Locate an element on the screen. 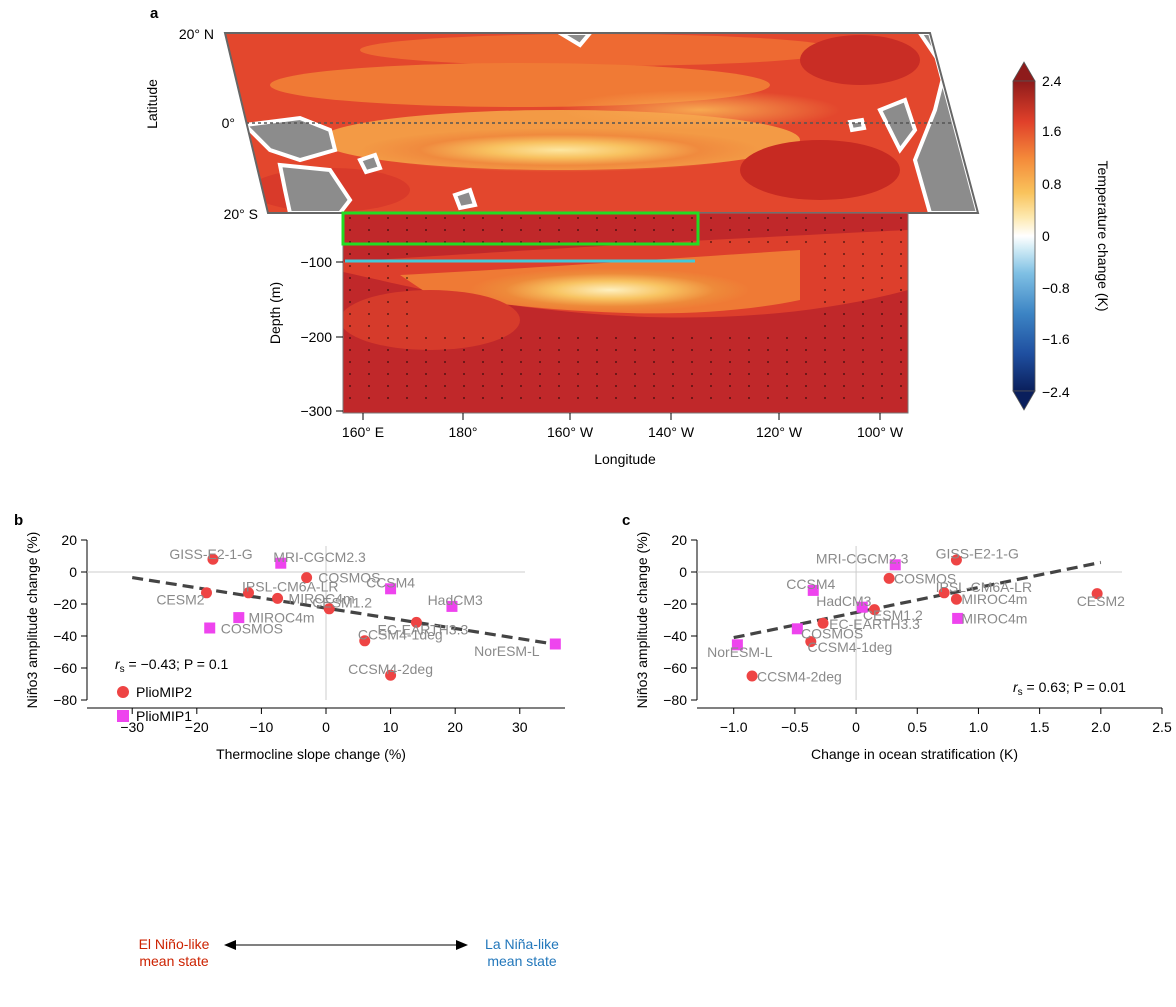 The width and height of the screenshot is (1176, 1007). colorbar-tick: 0.8 is located at coordinates (1052, 184).